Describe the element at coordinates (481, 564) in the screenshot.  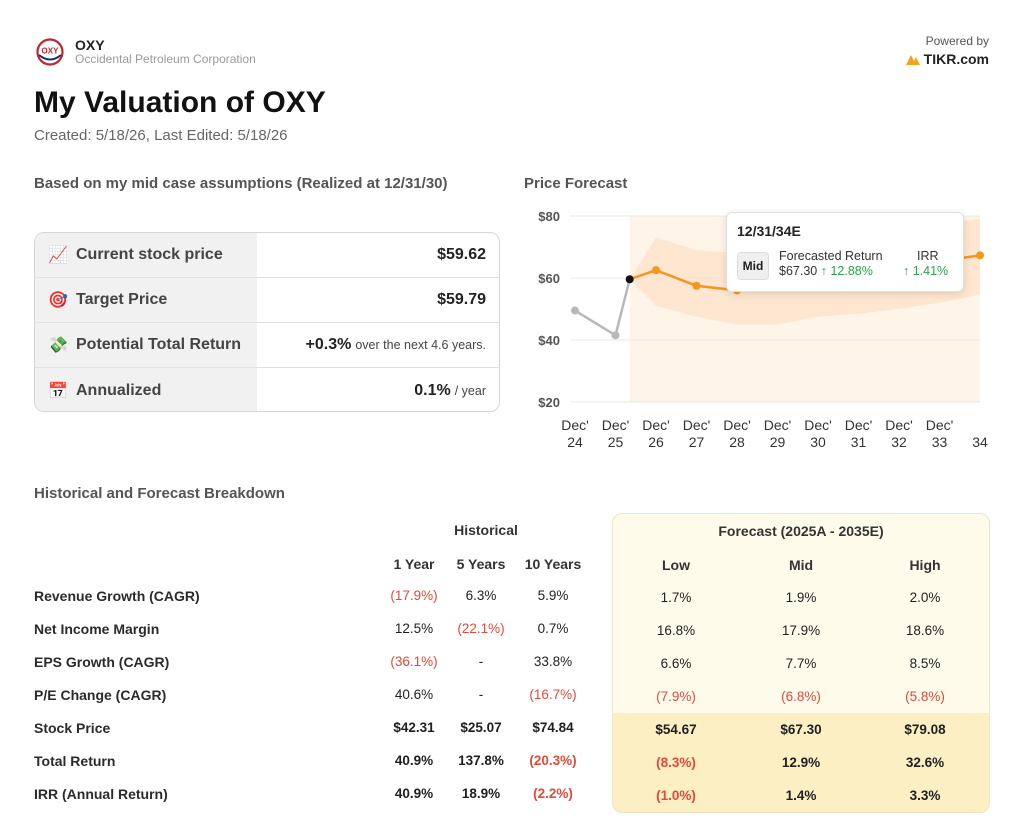
I see `historical-col-header: 5 Years` at that location.